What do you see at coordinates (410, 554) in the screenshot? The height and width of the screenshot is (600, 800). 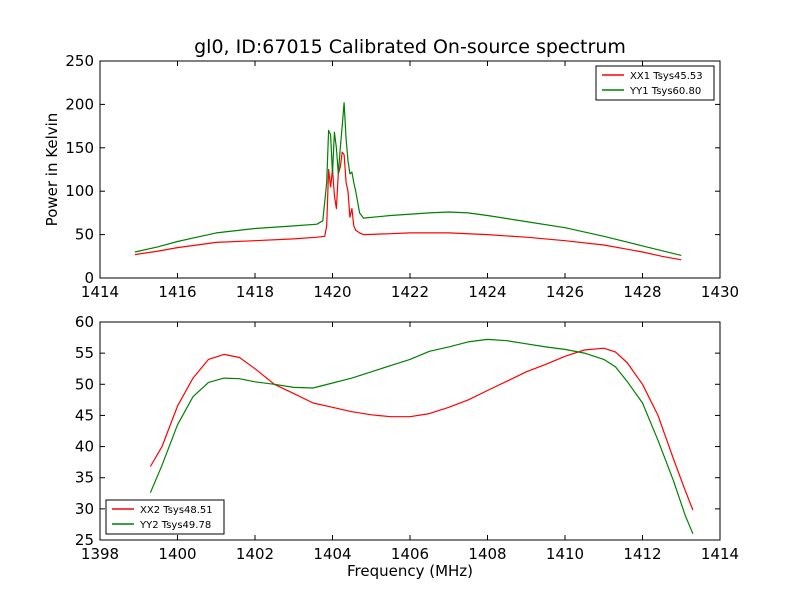 I see `x-tick-label: 1406` at bounding box center [410, 554].